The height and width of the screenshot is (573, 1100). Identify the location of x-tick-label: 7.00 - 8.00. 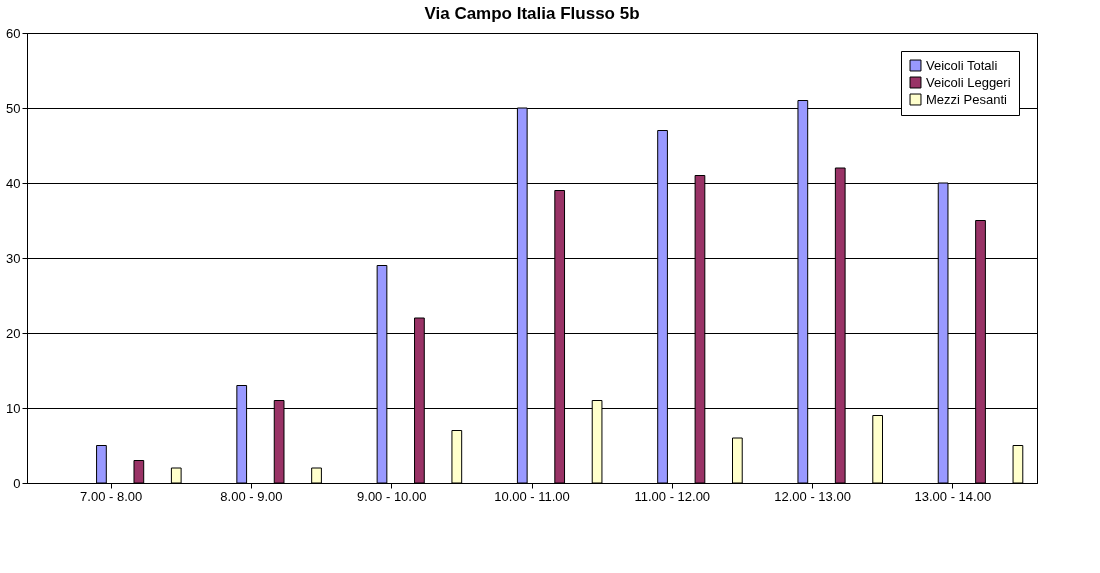
(111, 496).